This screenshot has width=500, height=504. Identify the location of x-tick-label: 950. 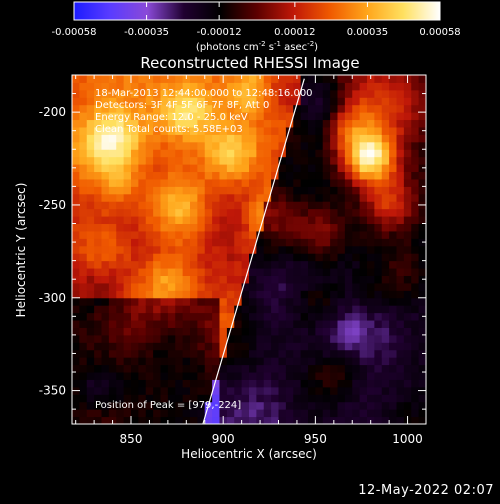
(315, 439).